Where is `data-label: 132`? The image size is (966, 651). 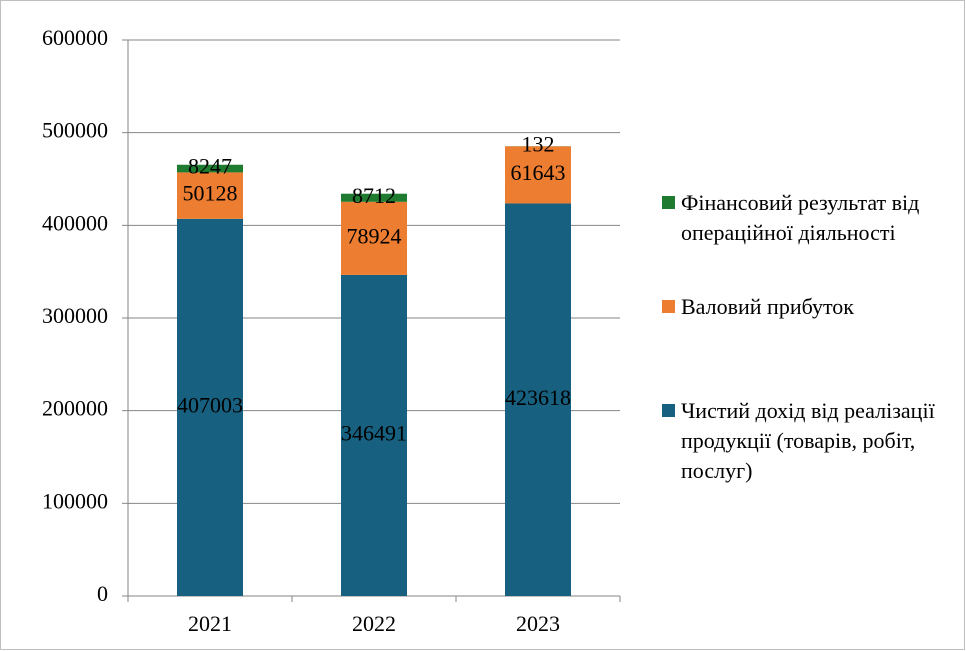 data-label: 132 is located at coordinates (538, 143).